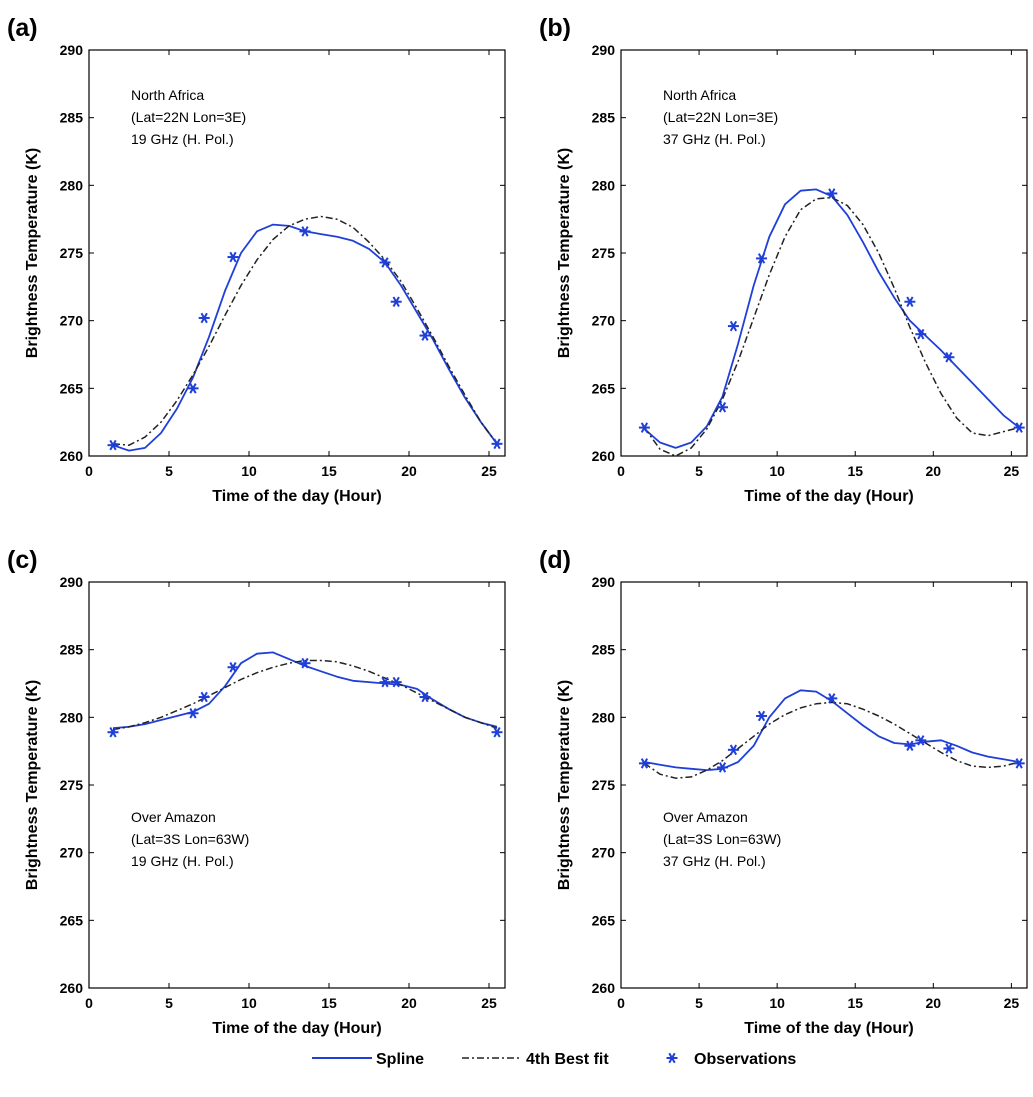  What do you see at coordinates (824, 785) in the screenshot?
I see `plot-area` at bounding box center [824, 785].